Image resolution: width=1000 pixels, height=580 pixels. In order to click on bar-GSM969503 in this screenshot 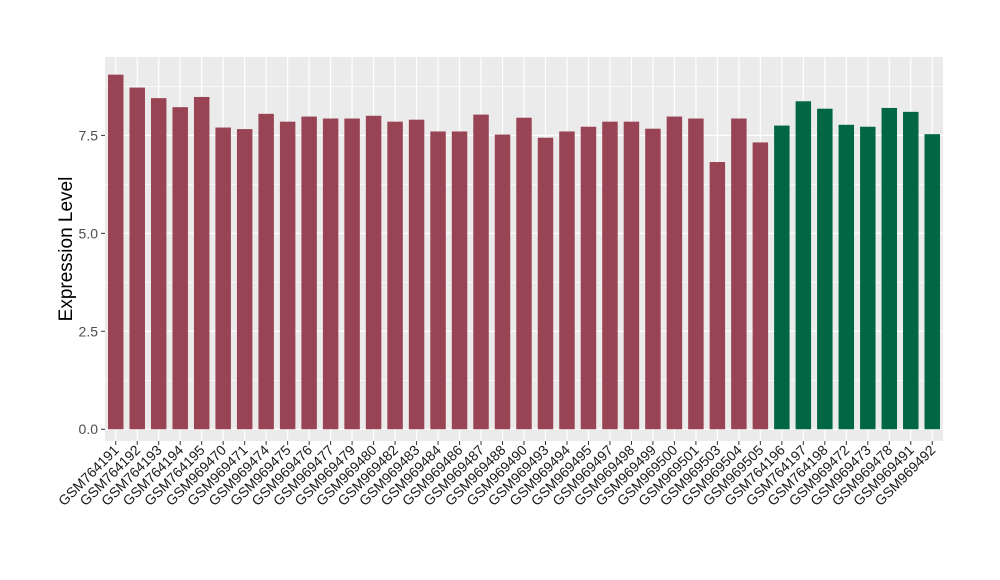, I will do `click(717, 296)`.